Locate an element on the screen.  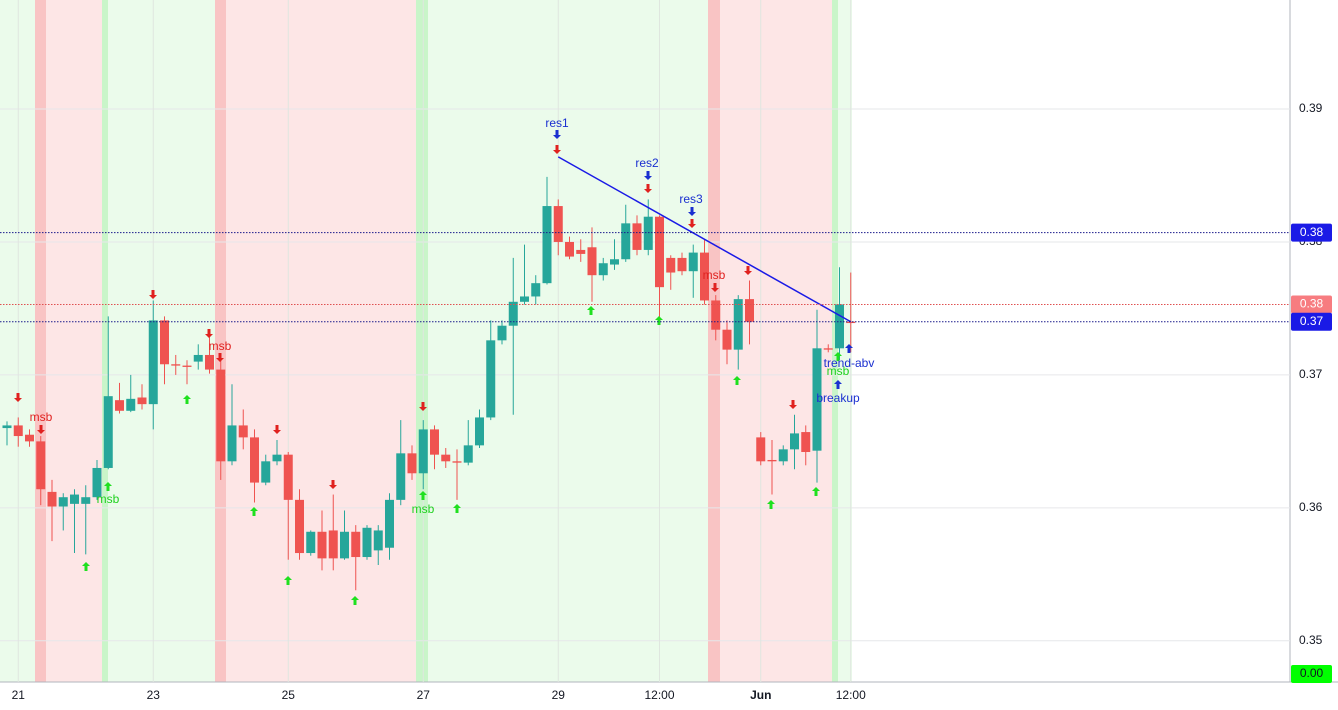
trendline is located at coordinates (704, 239).